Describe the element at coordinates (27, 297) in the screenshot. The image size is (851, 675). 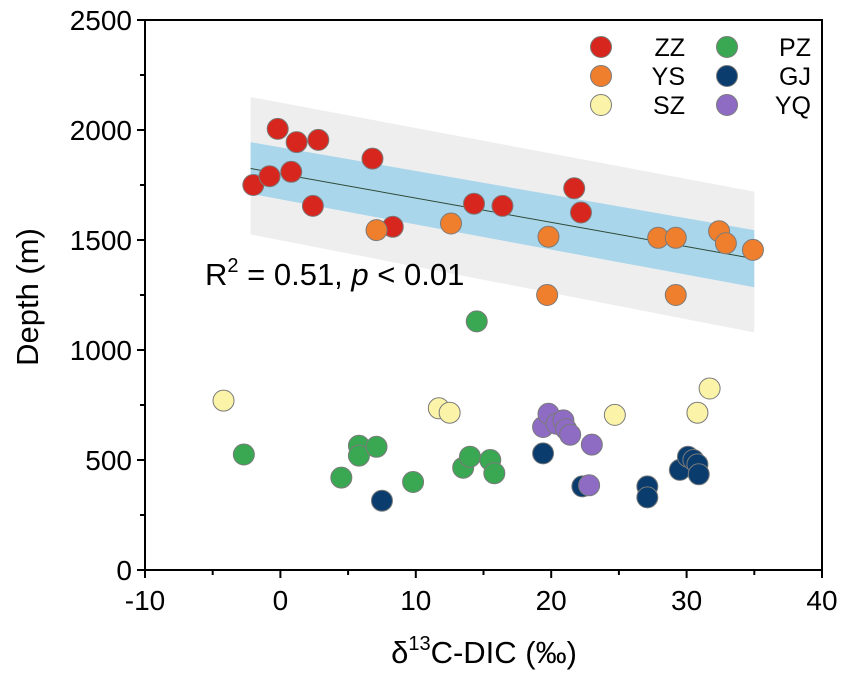
I see `y-axis-label: Depth (m)` at that location.